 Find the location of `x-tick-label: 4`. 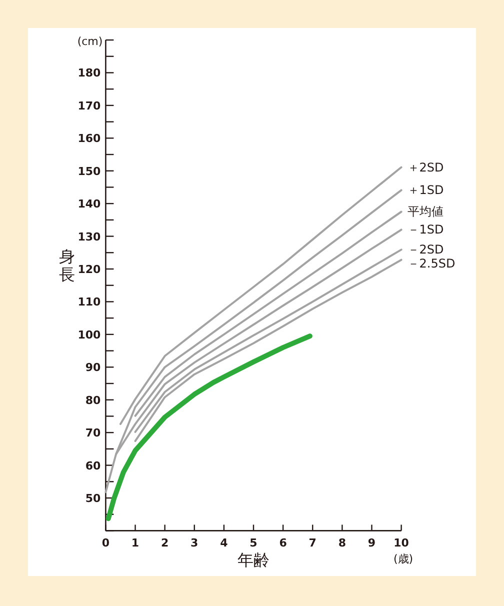

x-tick-label: 4 is located at coordinates (224, 543).